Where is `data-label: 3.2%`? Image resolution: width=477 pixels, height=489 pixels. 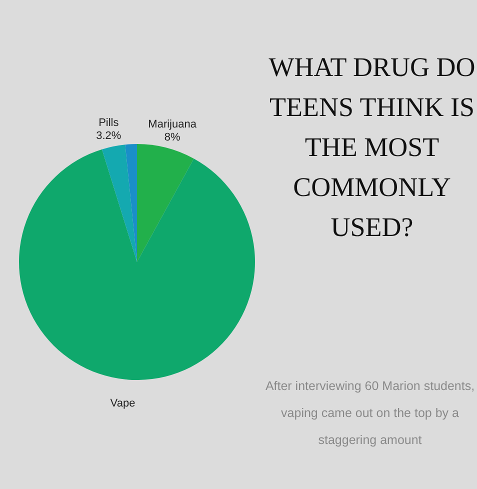 data-label: 3.2% is located at coordinates (109, 136).